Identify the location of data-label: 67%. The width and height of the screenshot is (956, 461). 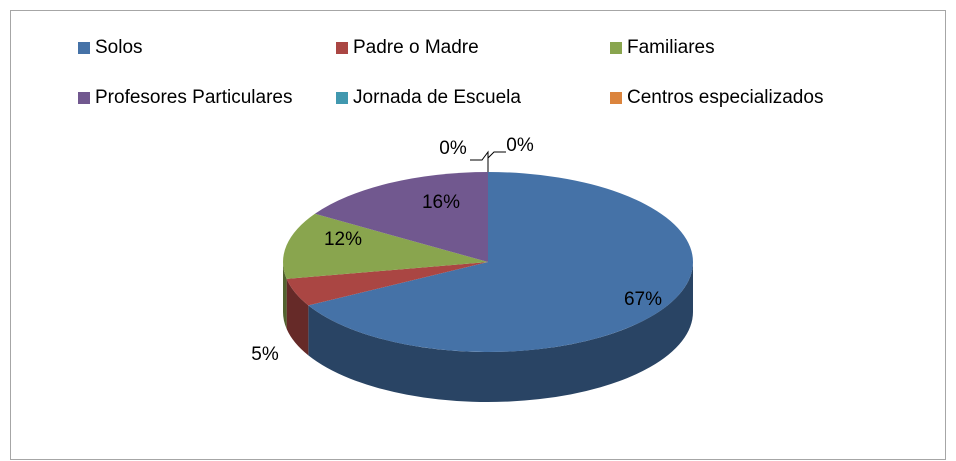
(643, 299).